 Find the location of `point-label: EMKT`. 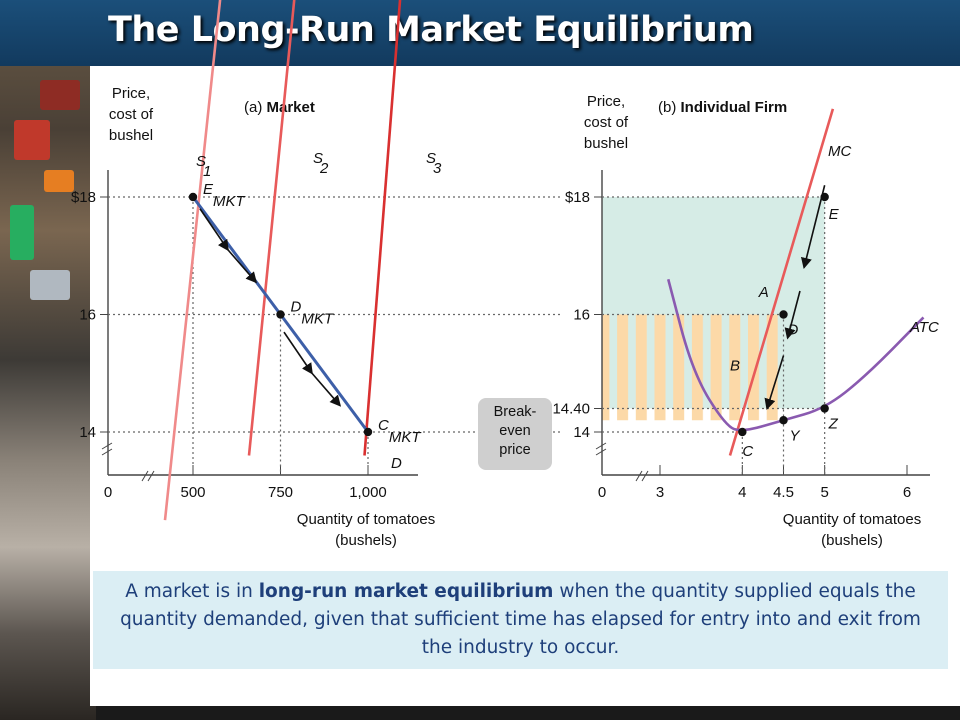

point-label: EMKT is located at coordinates (225, 195).